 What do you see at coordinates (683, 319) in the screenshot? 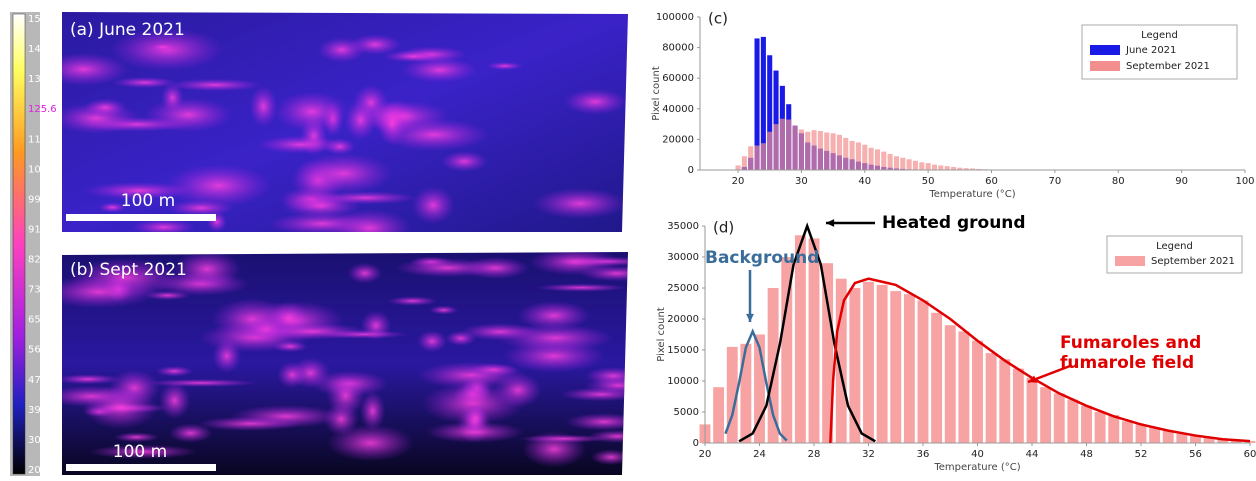
I see `y-tick-label: 20000` at bounding box center [683, 319].